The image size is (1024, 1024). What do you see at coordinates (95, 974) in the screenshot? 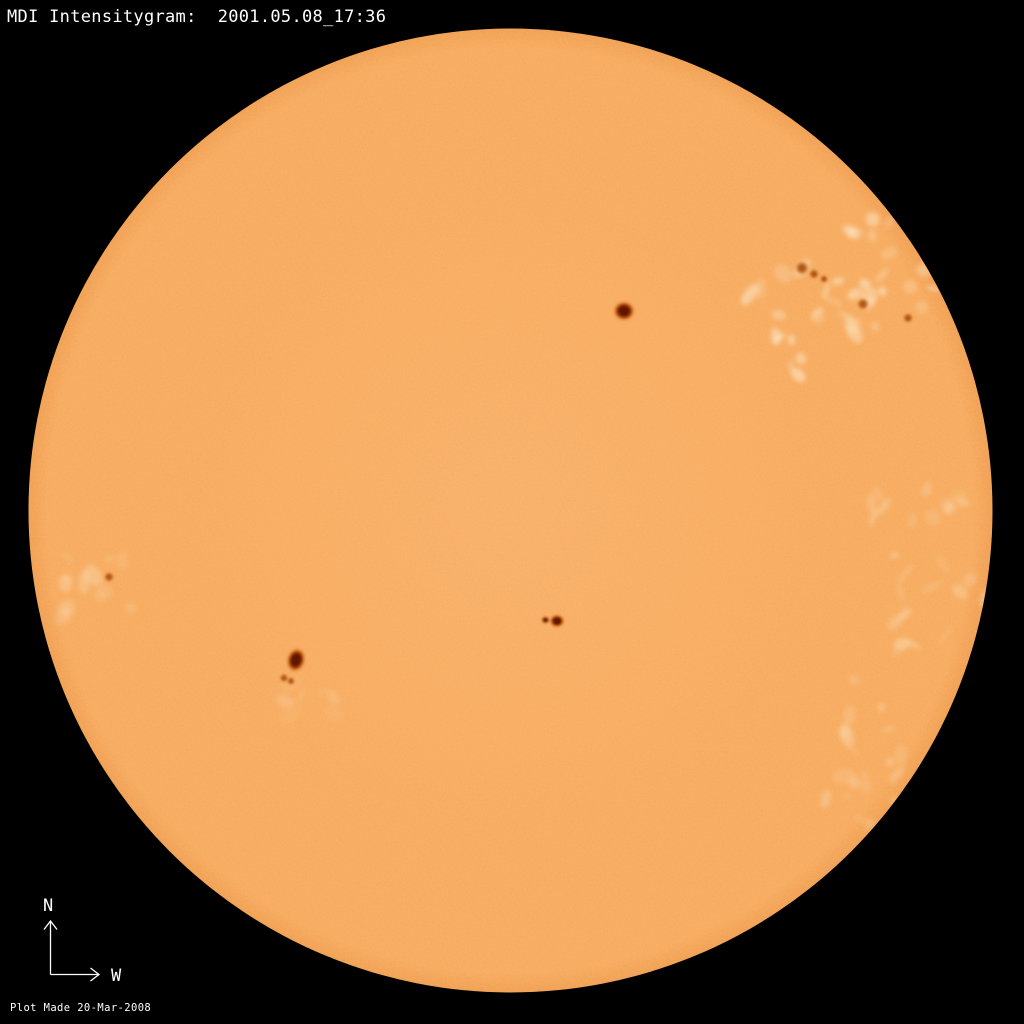
I see `compass-west-arrowhead-icon` at bounding box center [95, 974].